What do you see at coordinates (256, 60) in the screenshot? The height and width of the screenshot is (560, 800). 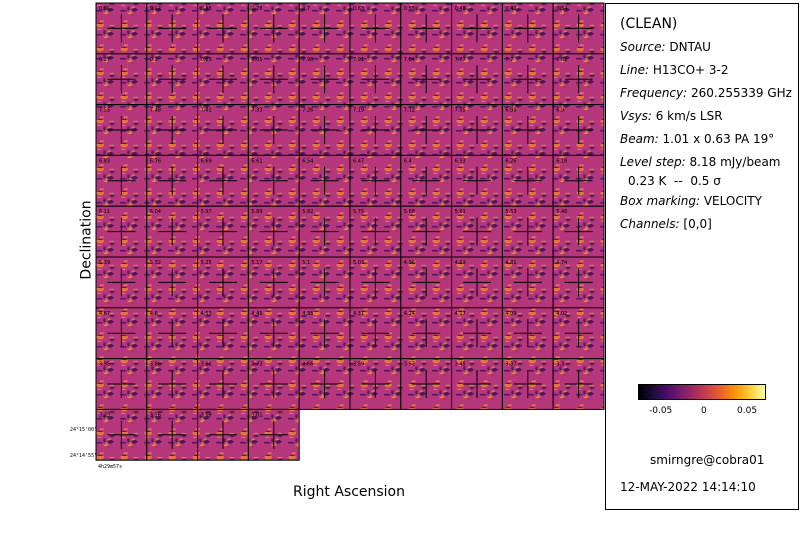 I see `channel-velocity-label: 0.05` at bounding box center [256, 60].